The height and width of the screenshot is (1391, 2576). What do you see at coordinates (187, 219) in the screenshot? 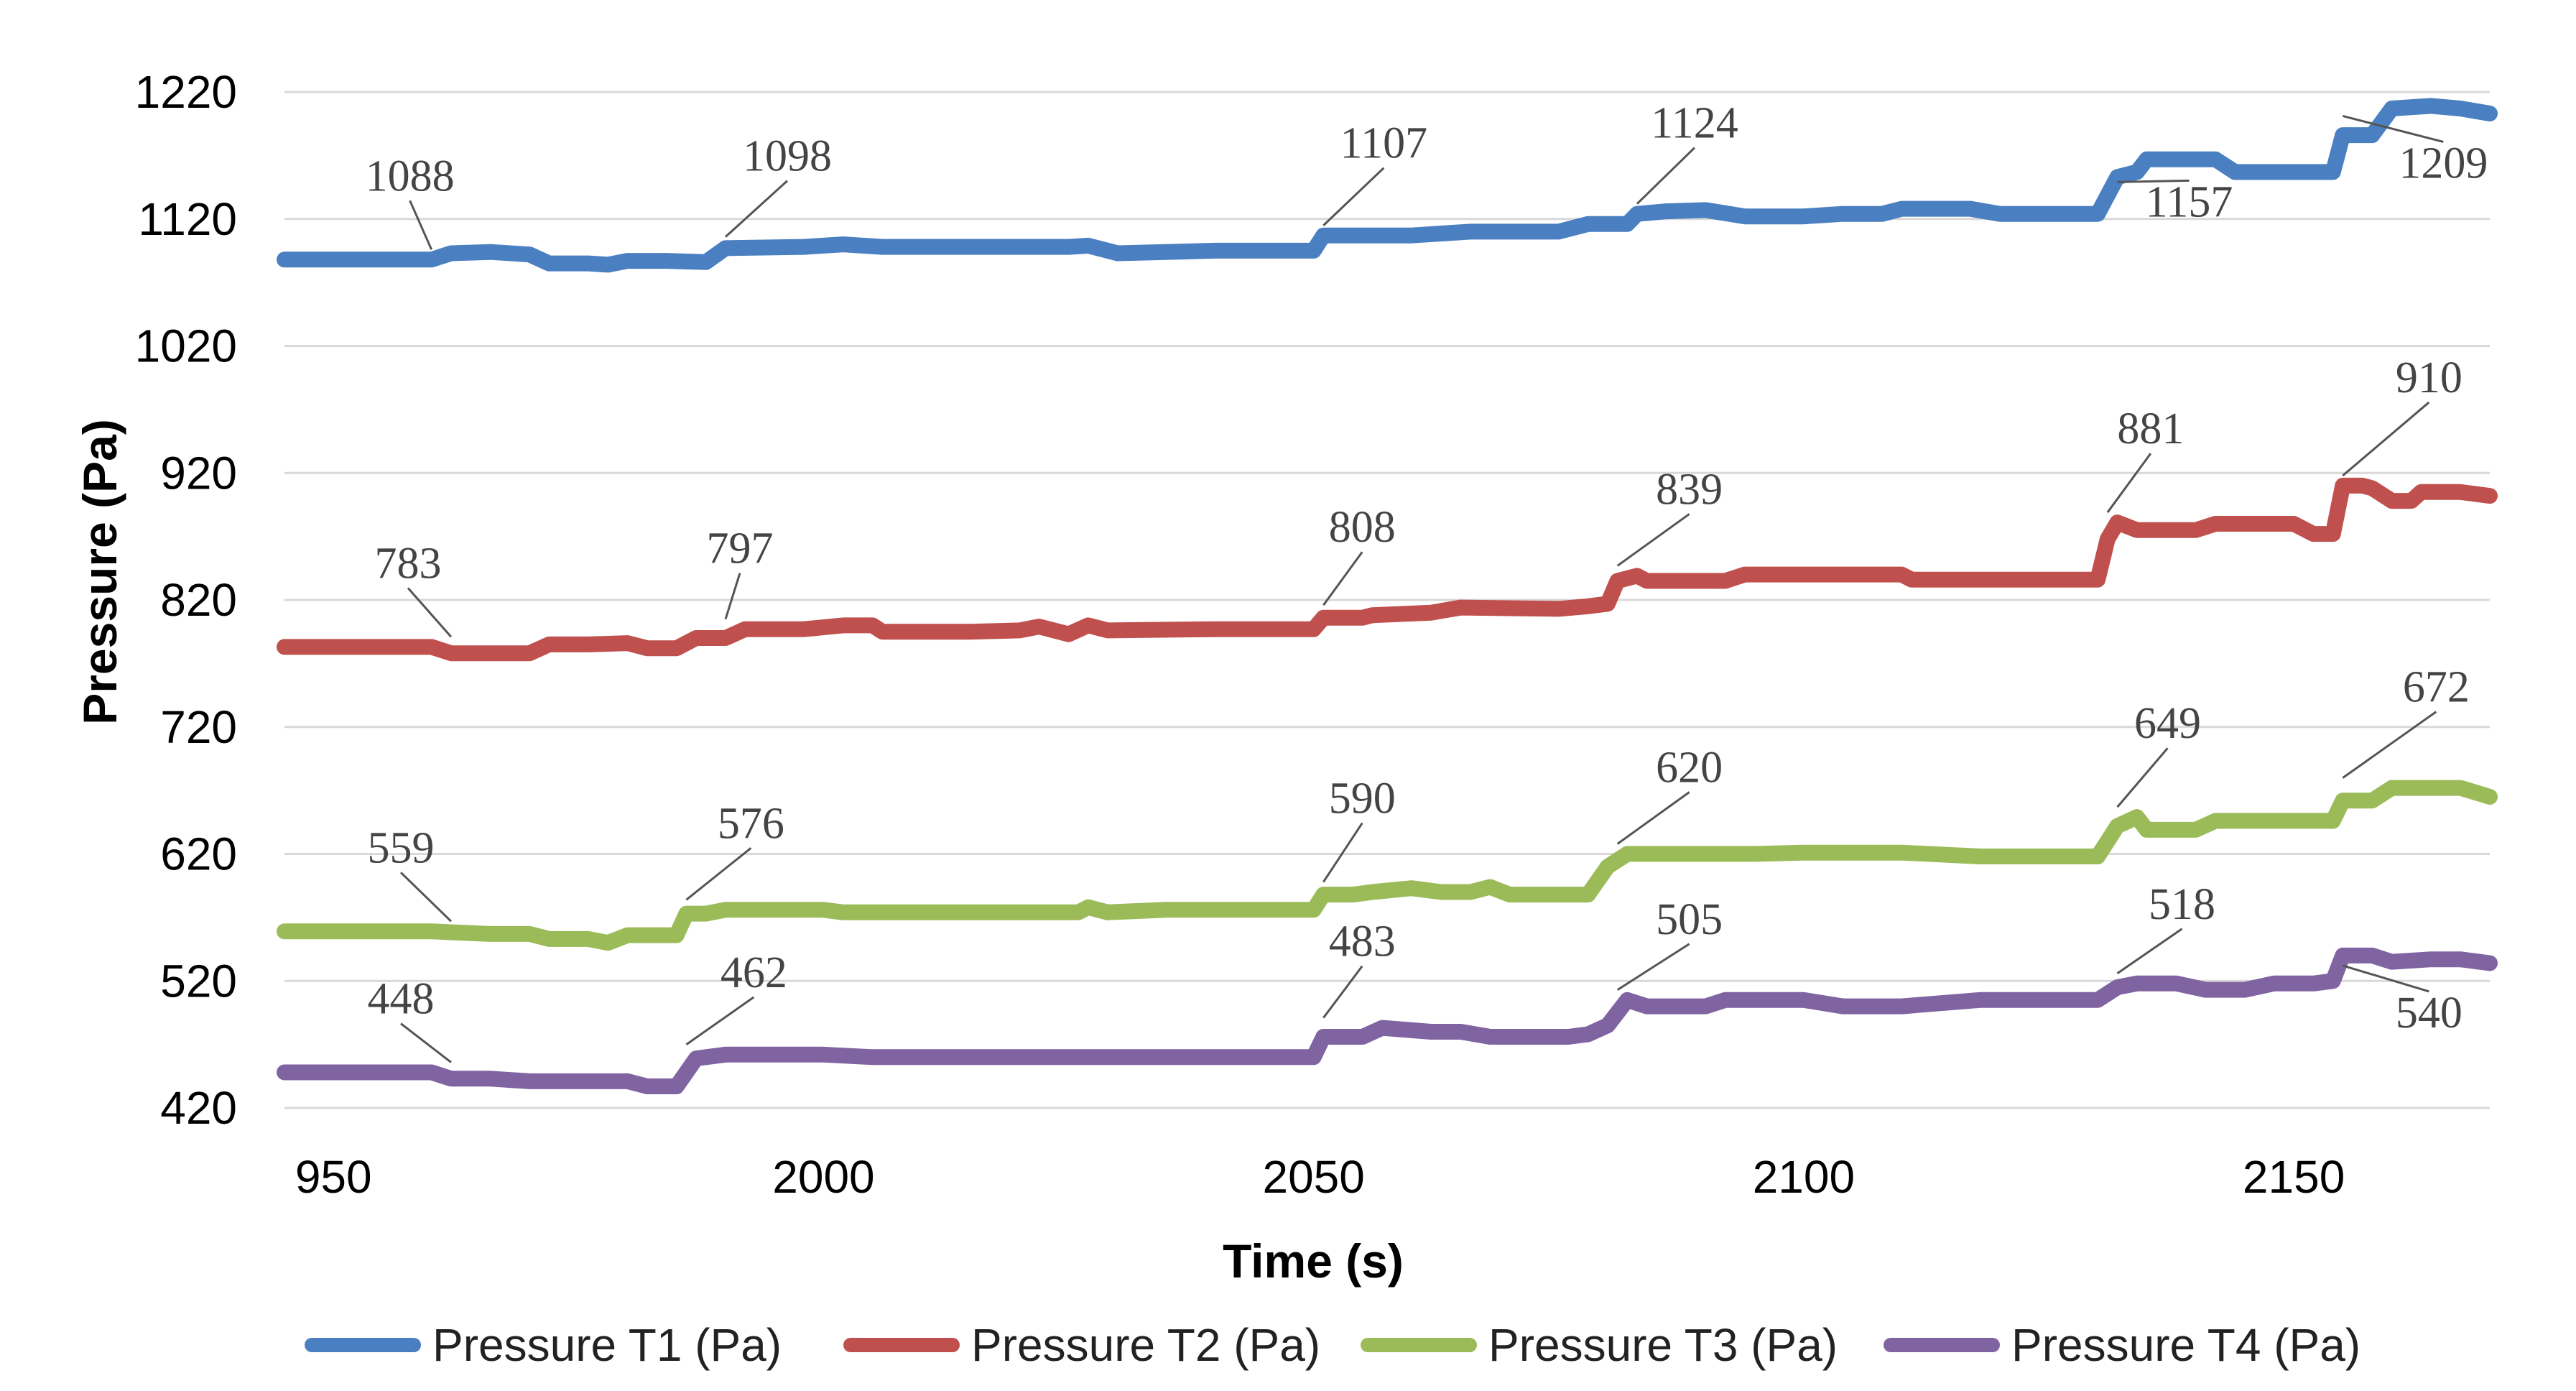
I see `y-tick-1120: 1120` at bounding box center [187, 219].